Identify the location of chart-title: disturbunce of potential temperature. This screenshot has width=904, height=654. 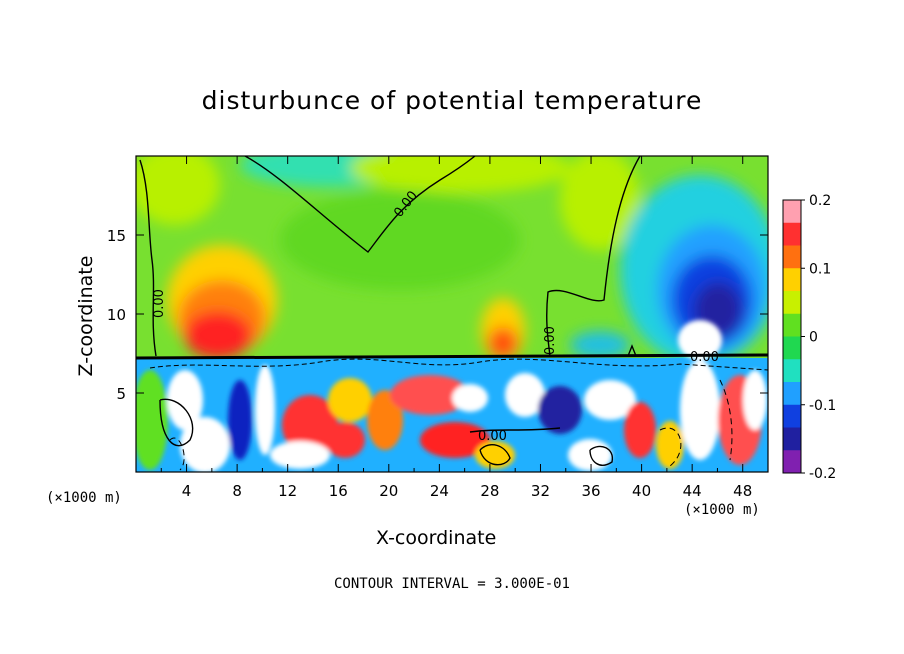
(452, 100).